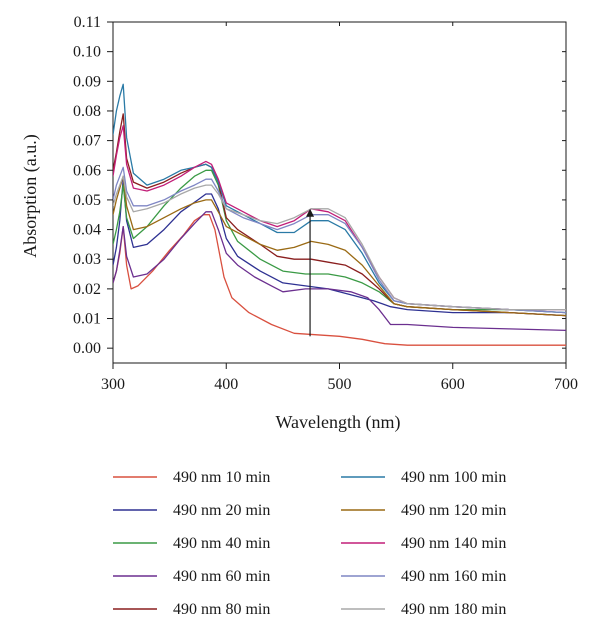 Image resolution: width=600 pixels, height=643 pixels. Describe the element at coordinates (87, 259) in the screenshot. I see `y-tick-label: 0.03` at that location.